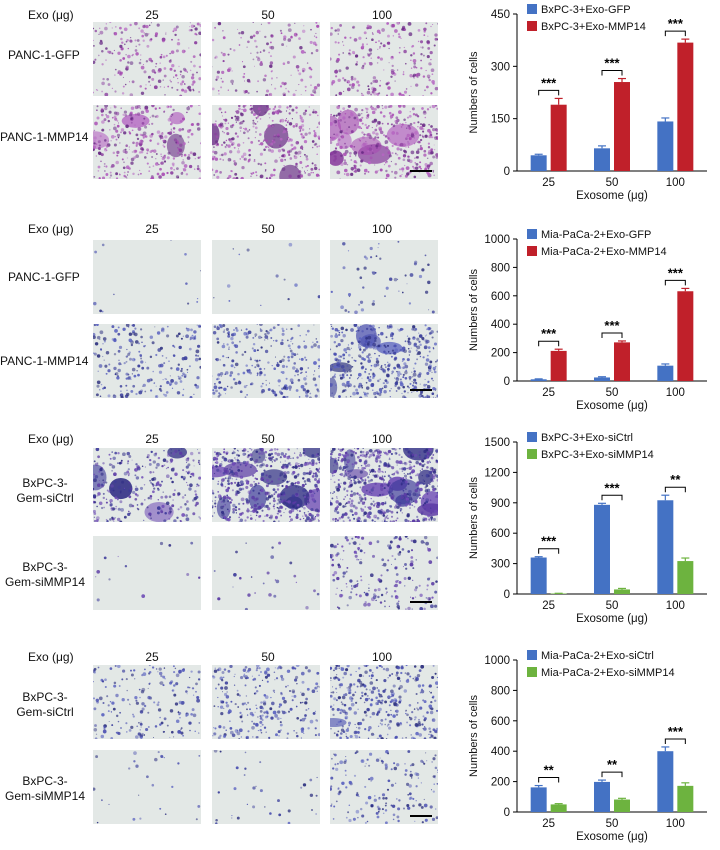  What do you see at coordinates (596, 235) in the screenshot?
I see `legend-entry: Mia-PaCa-2+Exo-GFP` at bounding box center [596, 235].